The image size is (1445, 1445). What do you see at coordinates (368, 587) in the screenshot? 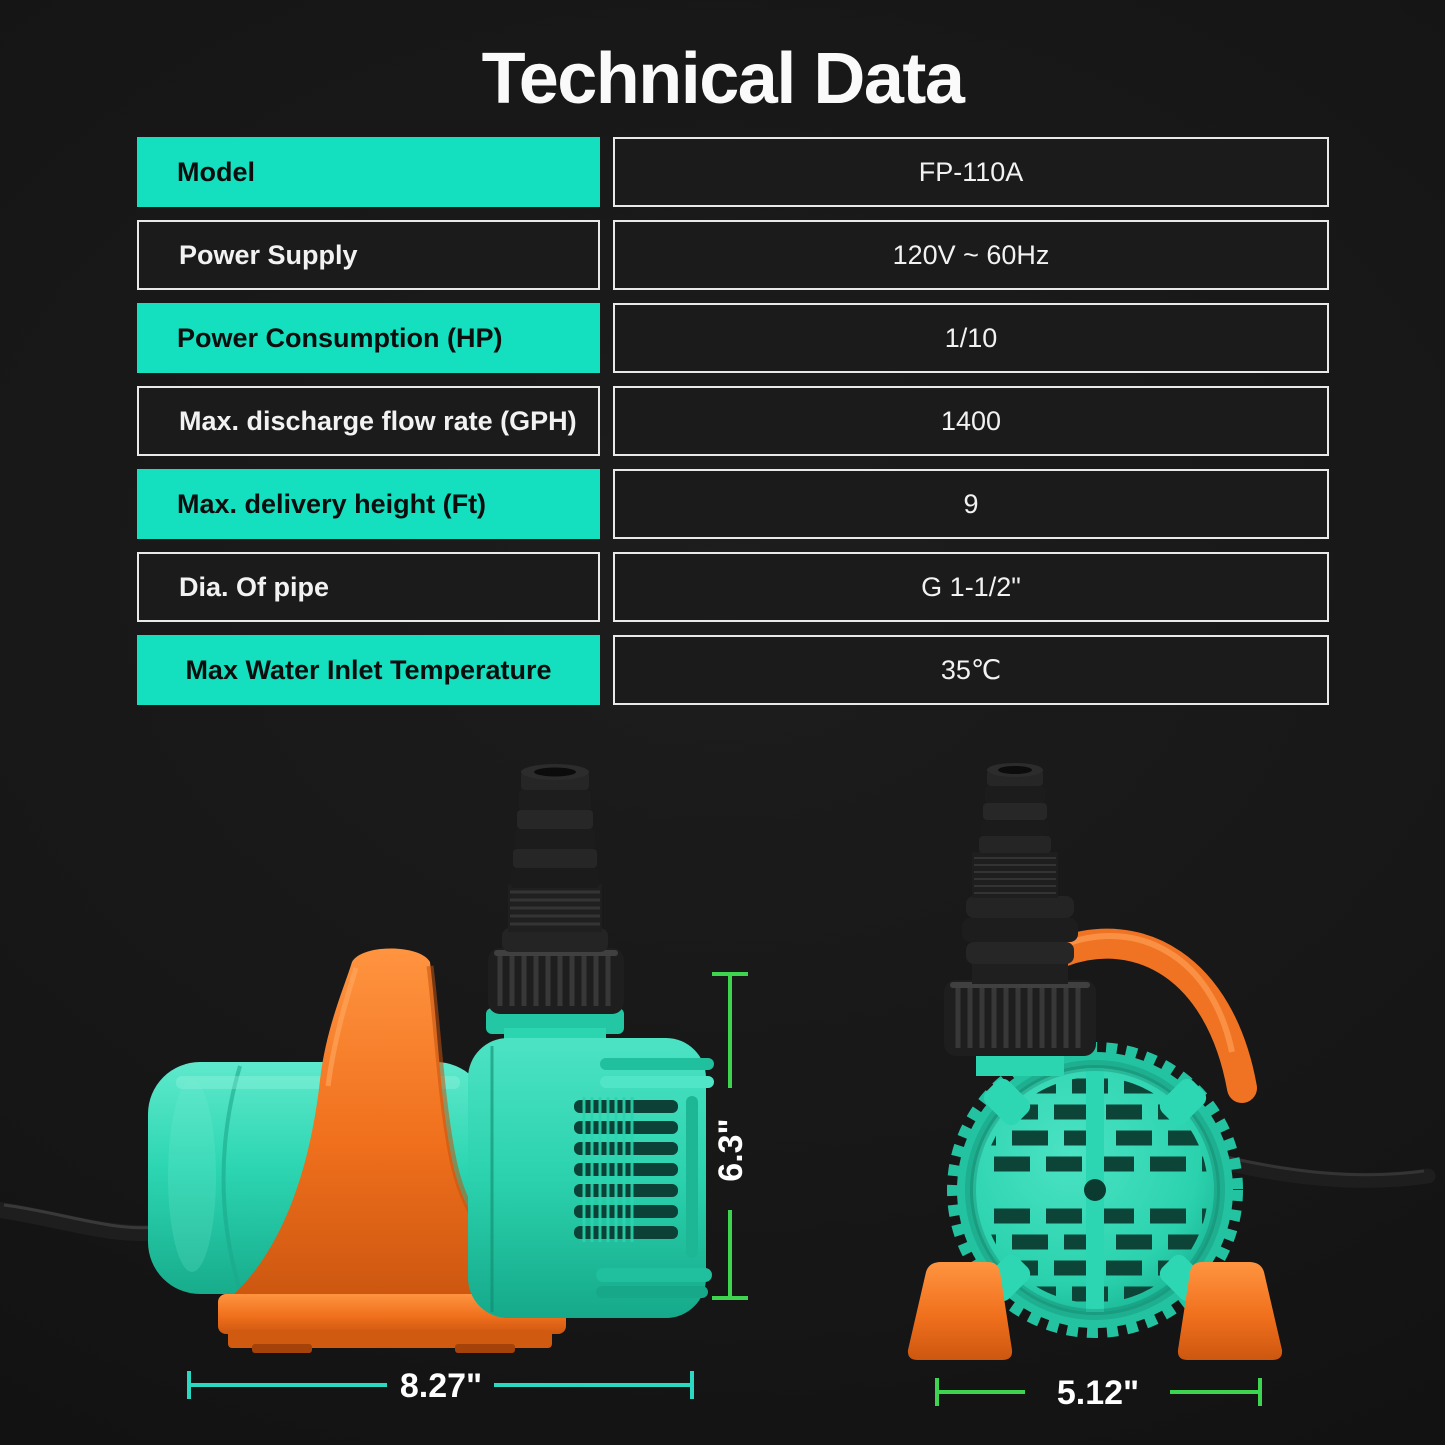
I see `spec-label: Dia. Of pipe` at bounding box center [368, 587].